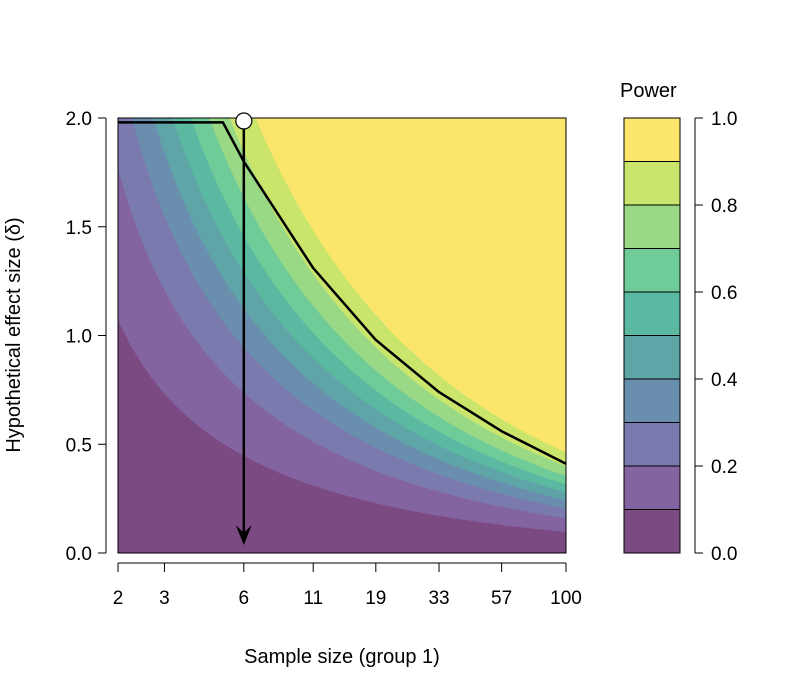 This screenshot has width=800, height=700. Describe the element at coordinates (347, 585) in the screenshot. I see `x-axis: 2 3 6 11 19 33 57 100` at that location.